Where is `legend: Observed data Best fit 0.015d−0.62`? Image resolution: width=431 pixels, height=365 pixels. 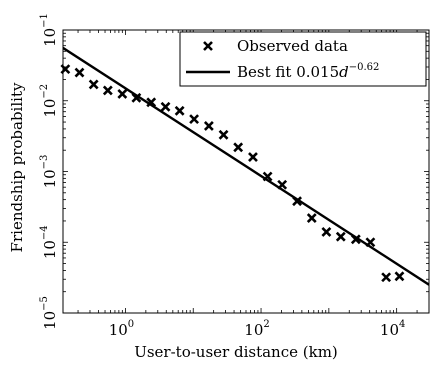
legend: Observed data Best fit 0.015d−0.62 is located at coordinates (303, 59).